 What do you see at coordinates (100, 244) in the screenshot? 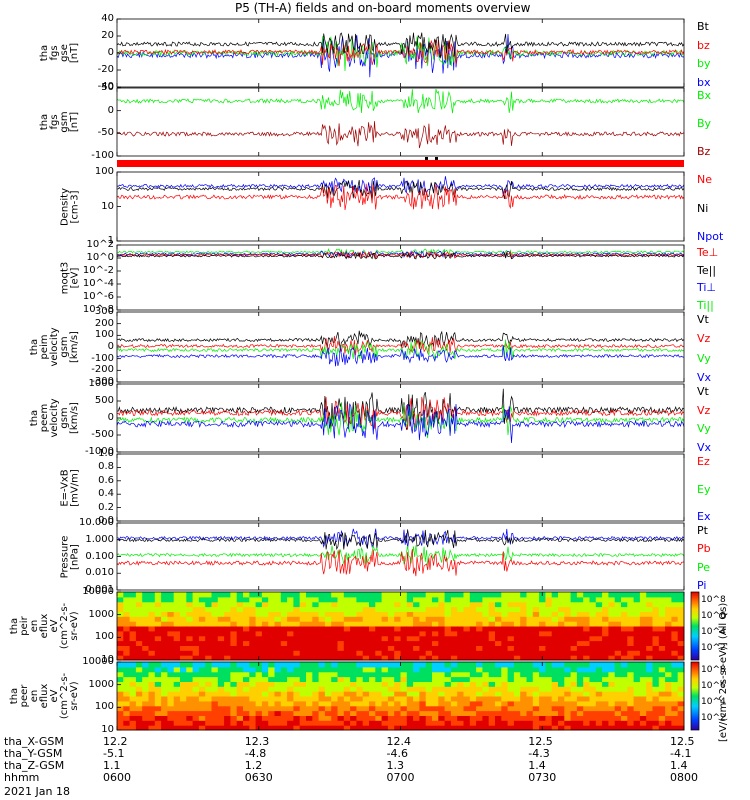
I see `ytick-label: 10^2` at bounding box center [100, 244].